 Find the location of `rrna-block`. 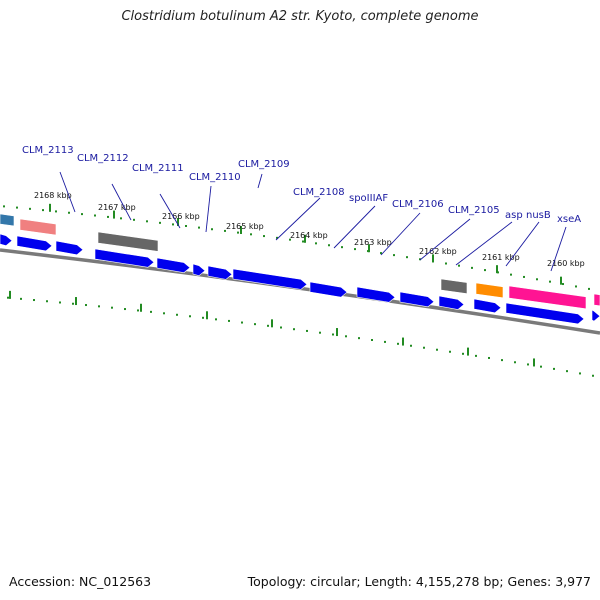

rrna-block is located at coordinates (38, 227).